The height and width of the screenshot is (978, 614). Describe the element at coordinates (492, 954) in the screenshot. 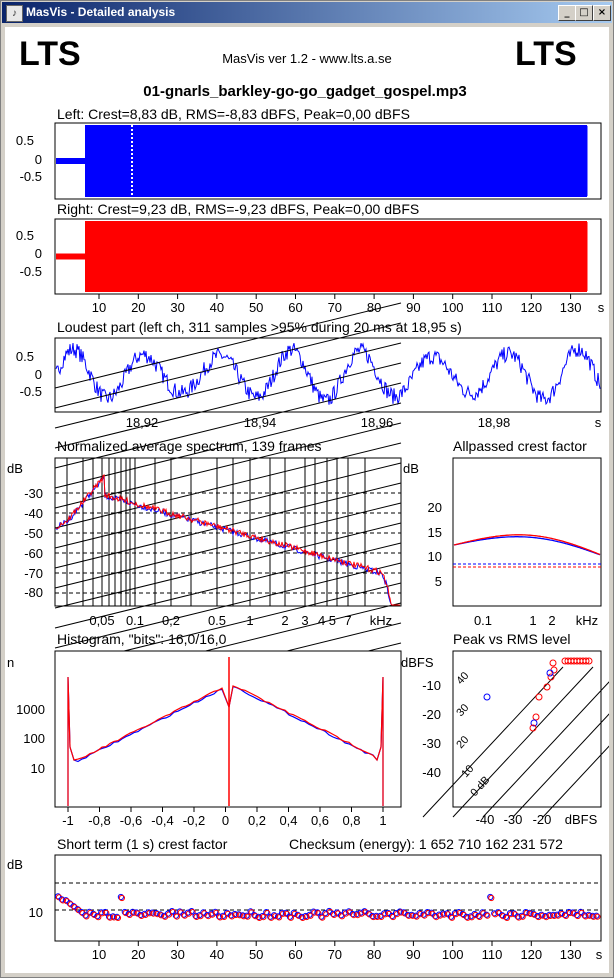

I see `short-term-xtick: 110` at that location.